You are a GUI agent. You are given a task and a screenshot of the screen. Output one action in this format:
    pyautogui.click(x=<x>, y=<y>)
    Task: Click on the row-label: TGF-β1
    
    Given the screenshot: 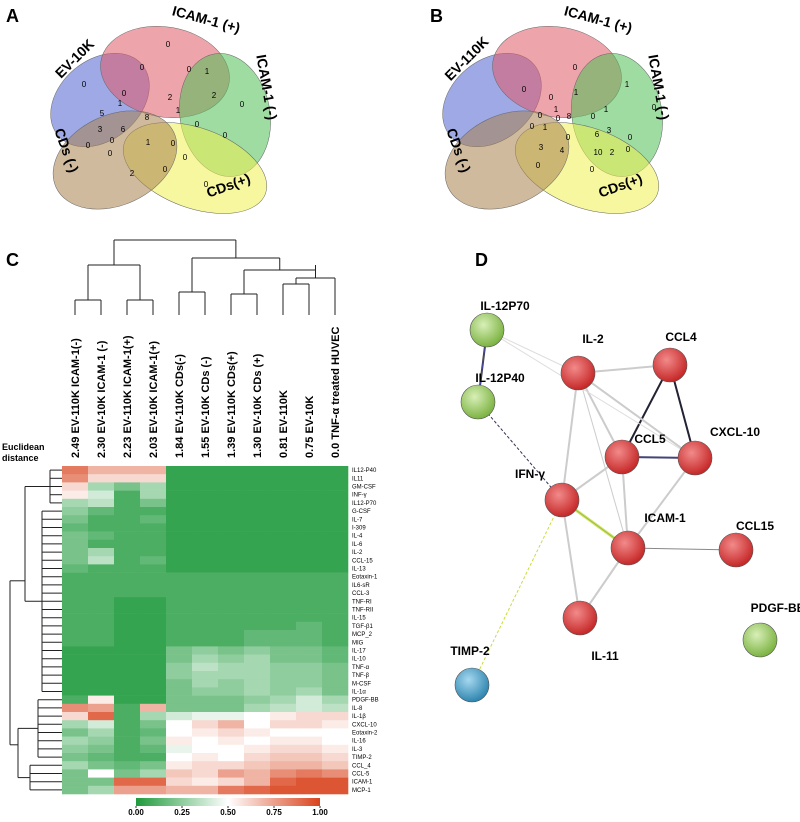 What is the action you would take?
    pyautogui.click(x=362, y=627)
    